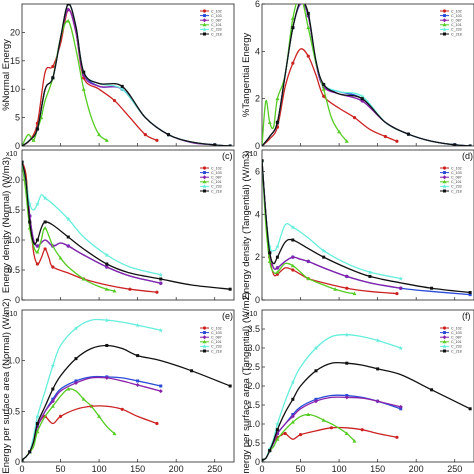  I want to click on y-tick-label: 5, so click(17, 118).